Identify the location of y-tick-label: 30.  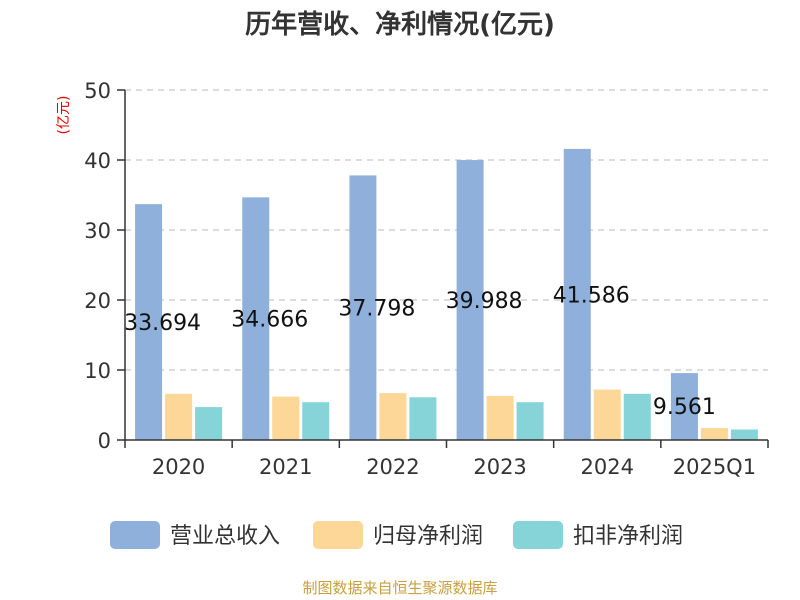
(97, 231).